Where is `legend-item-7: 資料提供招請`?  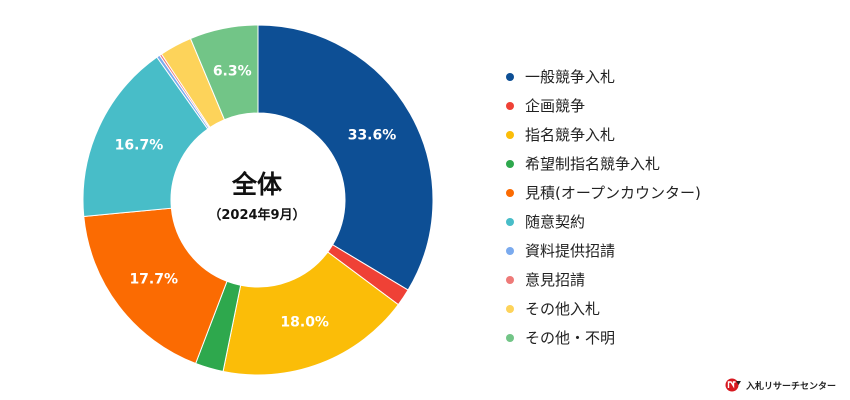
legend-item-7: 資料提供招請 is located at coordinates (603, 250).